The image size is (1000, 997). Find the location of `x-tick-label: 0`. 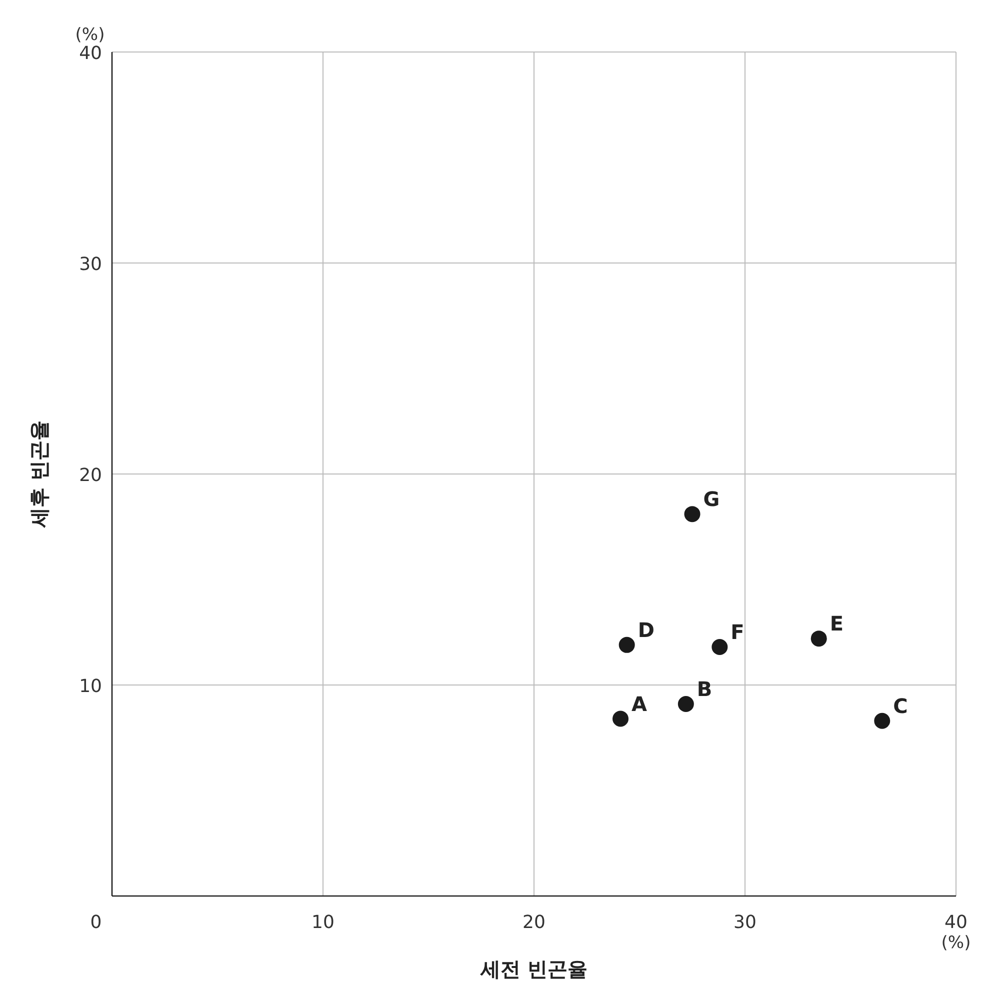

x-tick-label: 0 is located at coordinates (96, 922).